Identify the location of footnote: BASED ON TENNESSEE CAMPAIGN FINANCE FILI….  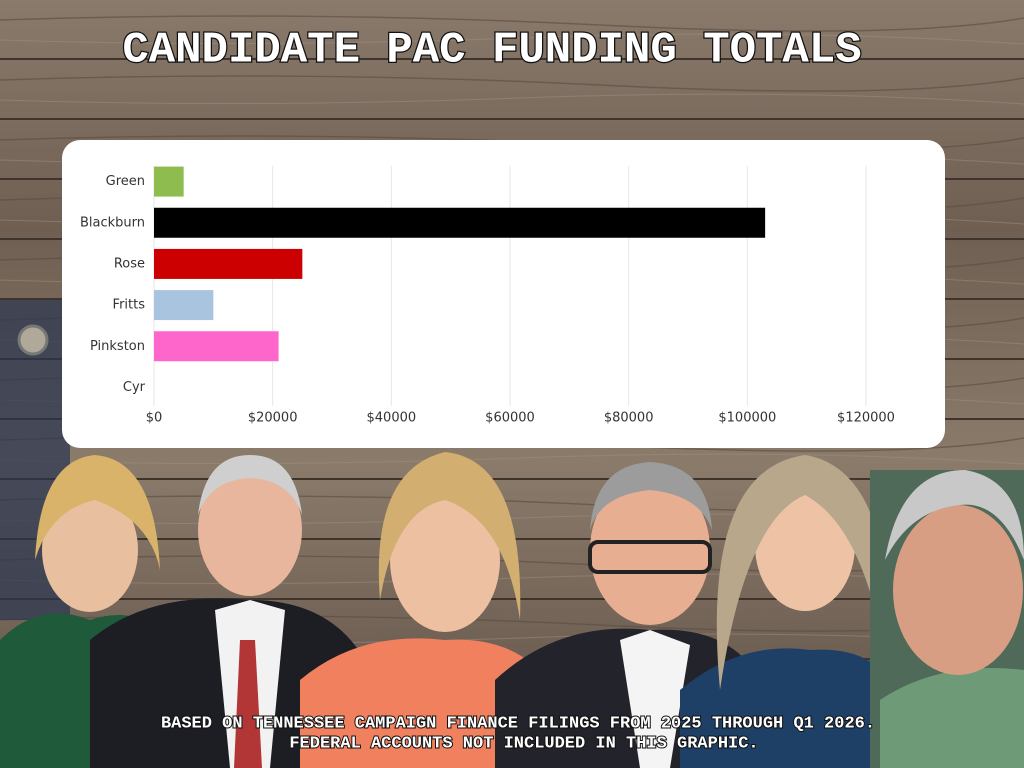
(518, 723).